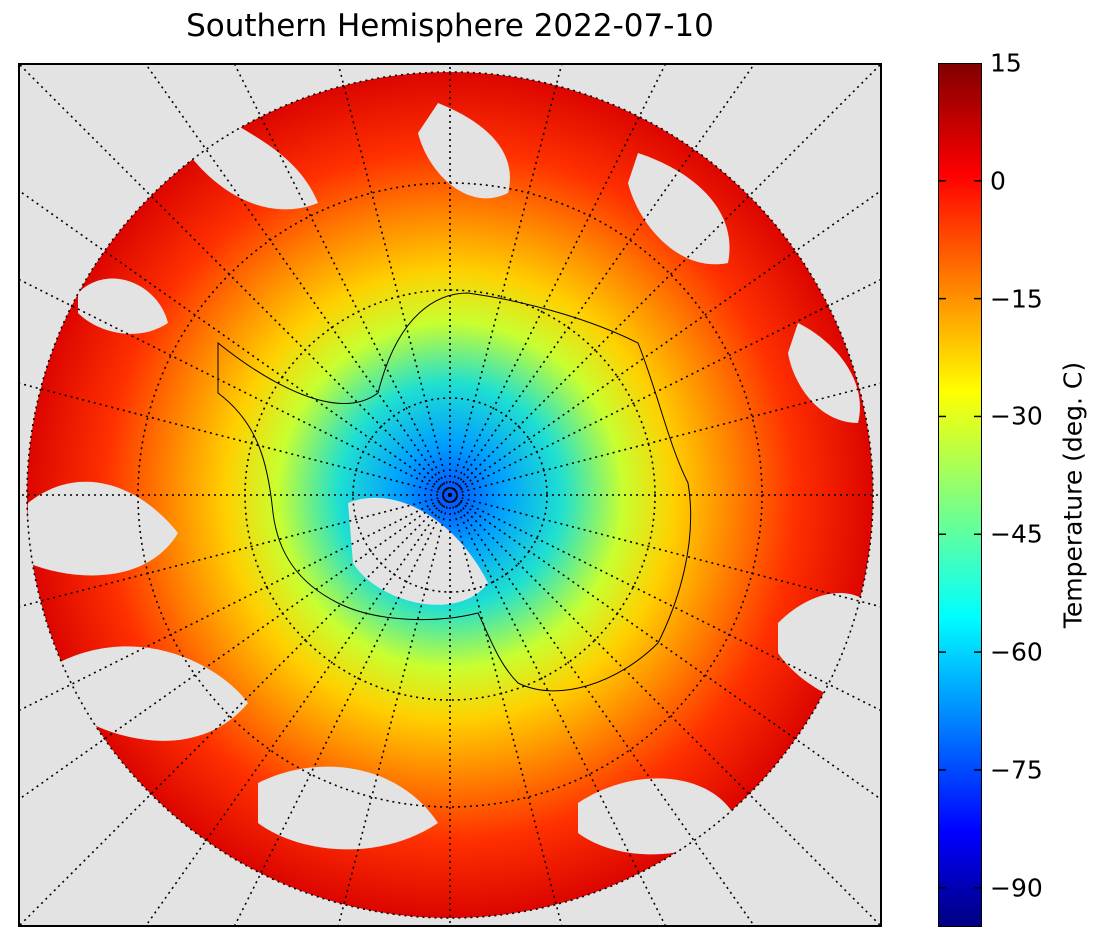 The width and height of the screenshot is (1108, 946). I want to click on colorbar-tick-label: −45, so click(1016, 534).